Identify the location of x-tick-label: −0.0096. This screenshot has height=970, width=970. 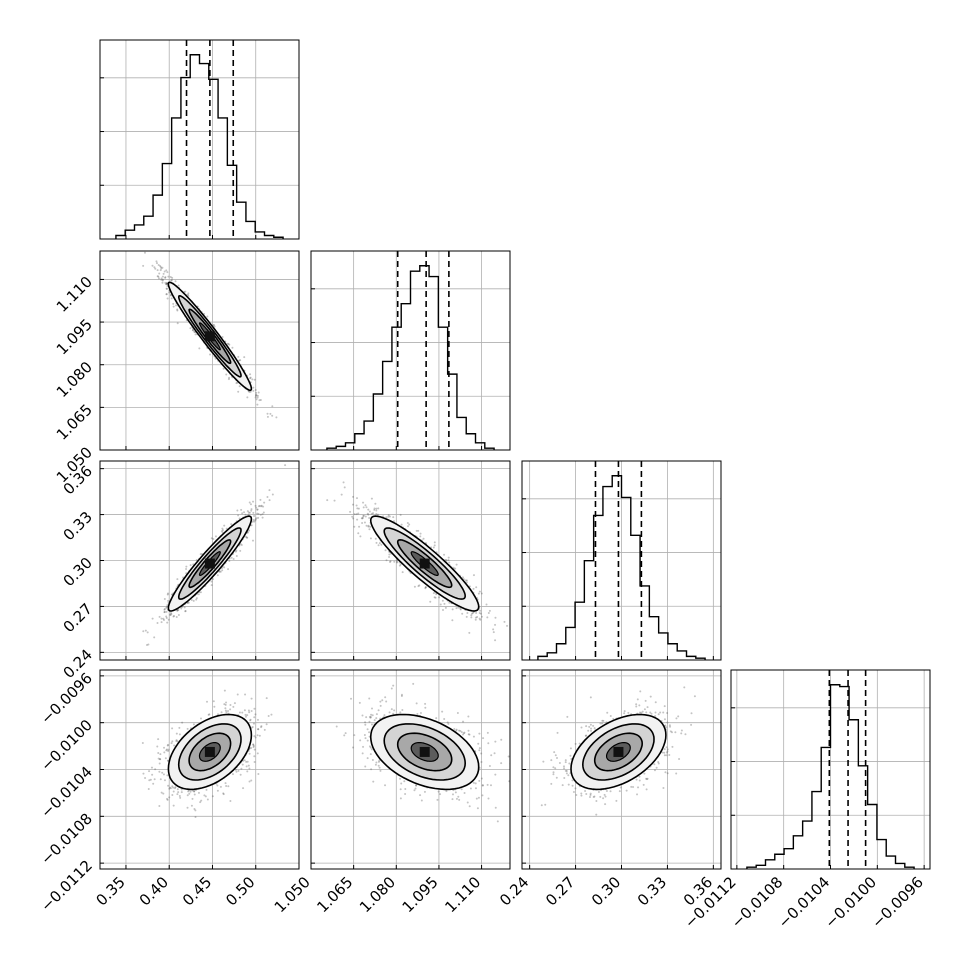
(897, 902).